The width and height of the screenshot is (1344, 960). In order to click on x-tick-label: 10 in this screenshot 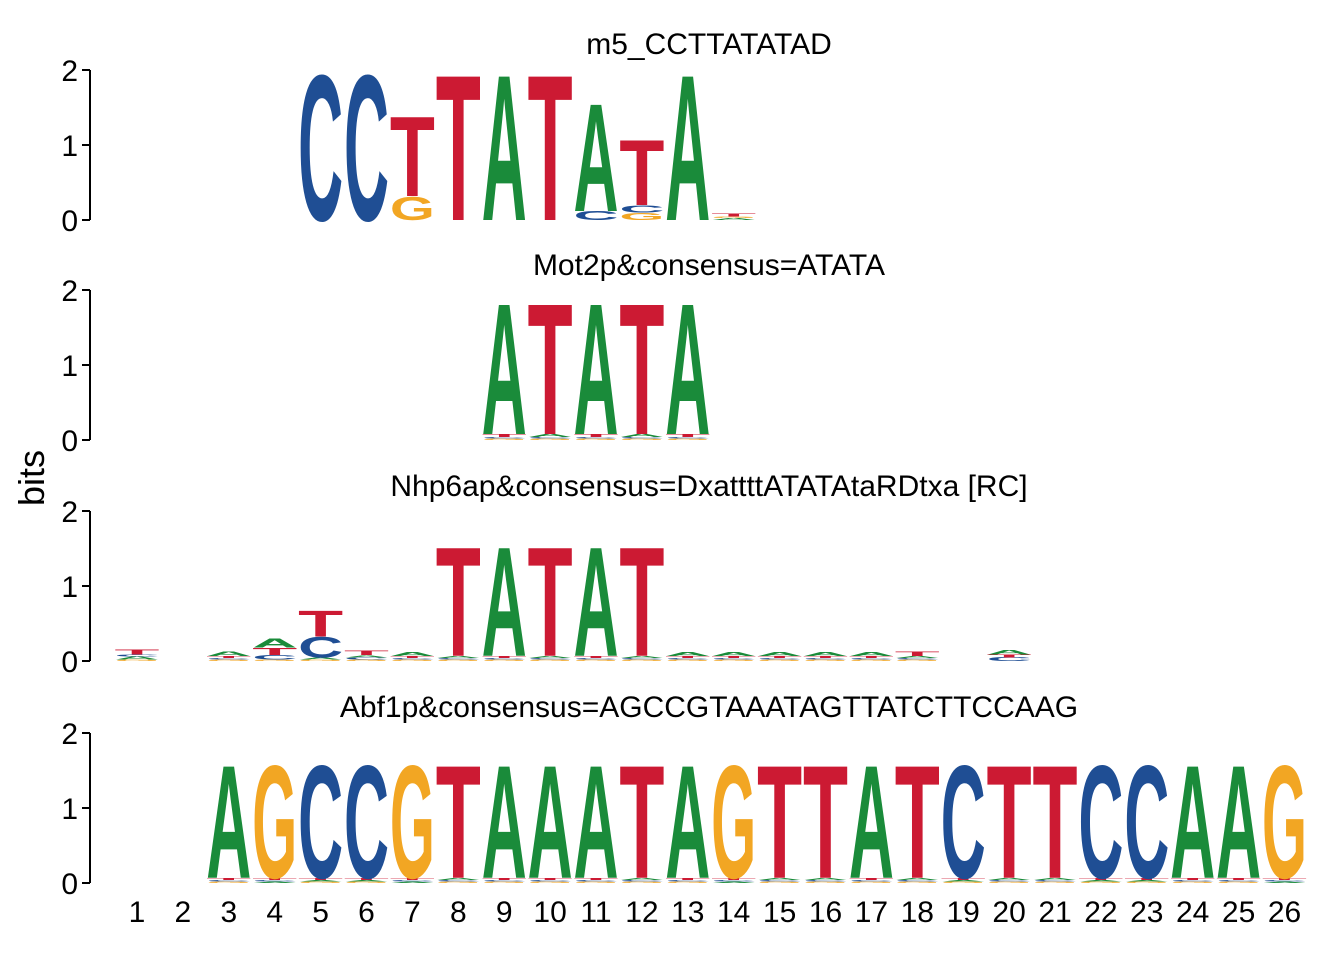, I will do `click(549, 912)`.